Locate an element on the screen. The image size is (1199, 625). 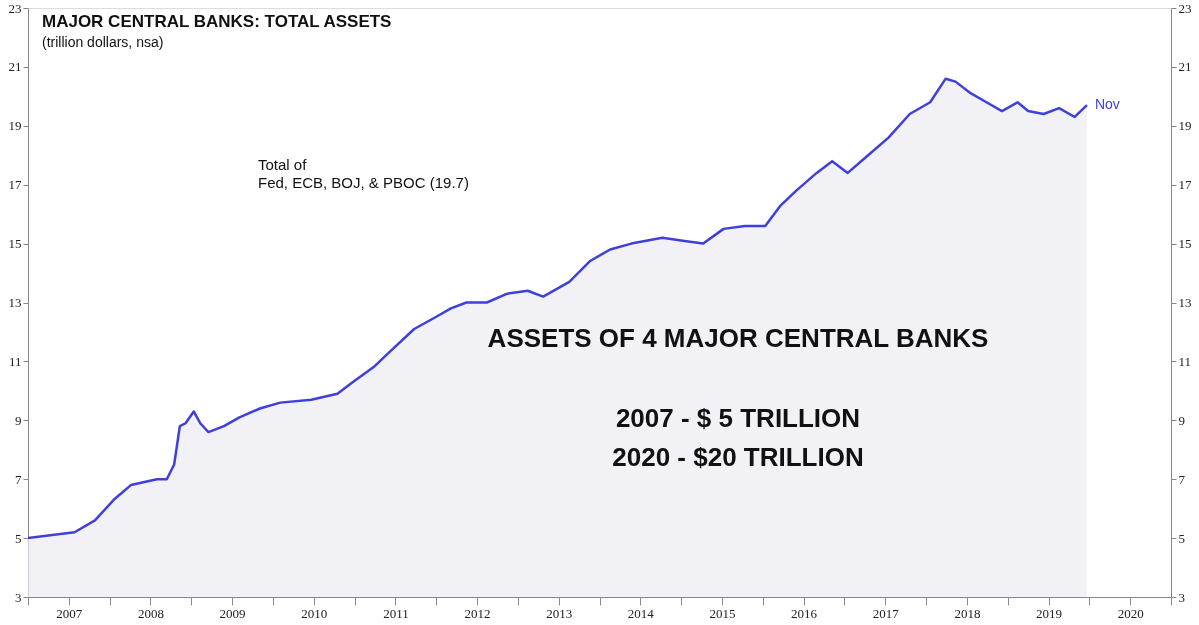
y2-tick-label: 11 is located at coordinates (1185, 361).